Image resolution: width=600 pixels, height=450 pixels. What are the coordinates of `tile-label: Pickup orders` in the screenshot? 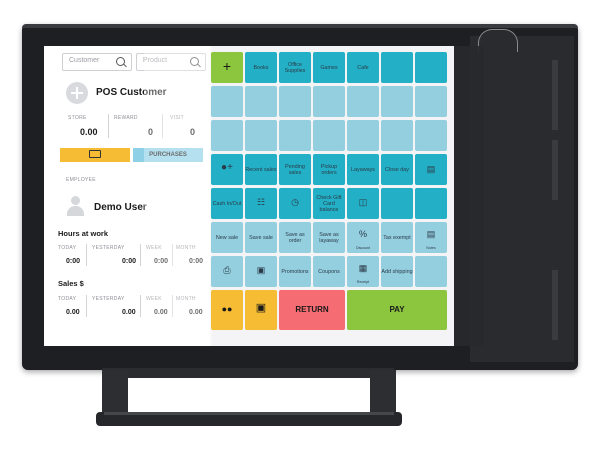 It's located at (329, 169).